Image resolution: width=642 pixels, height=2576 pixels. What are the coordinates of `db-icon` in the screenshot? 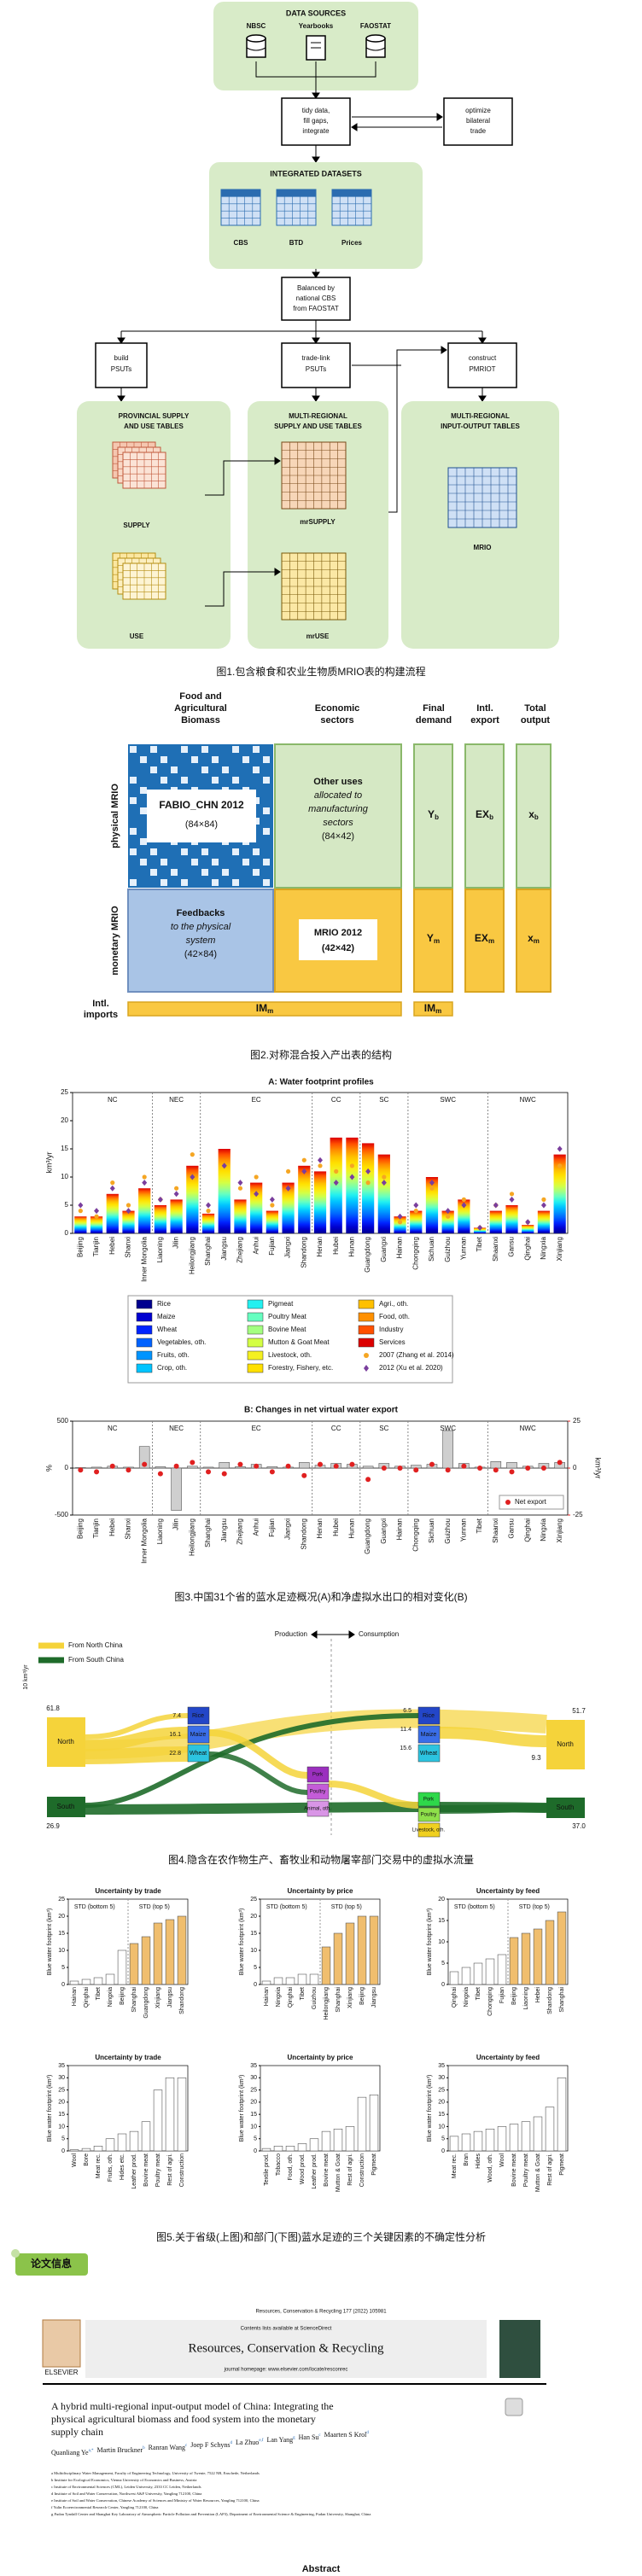 It's located at (375, 38).